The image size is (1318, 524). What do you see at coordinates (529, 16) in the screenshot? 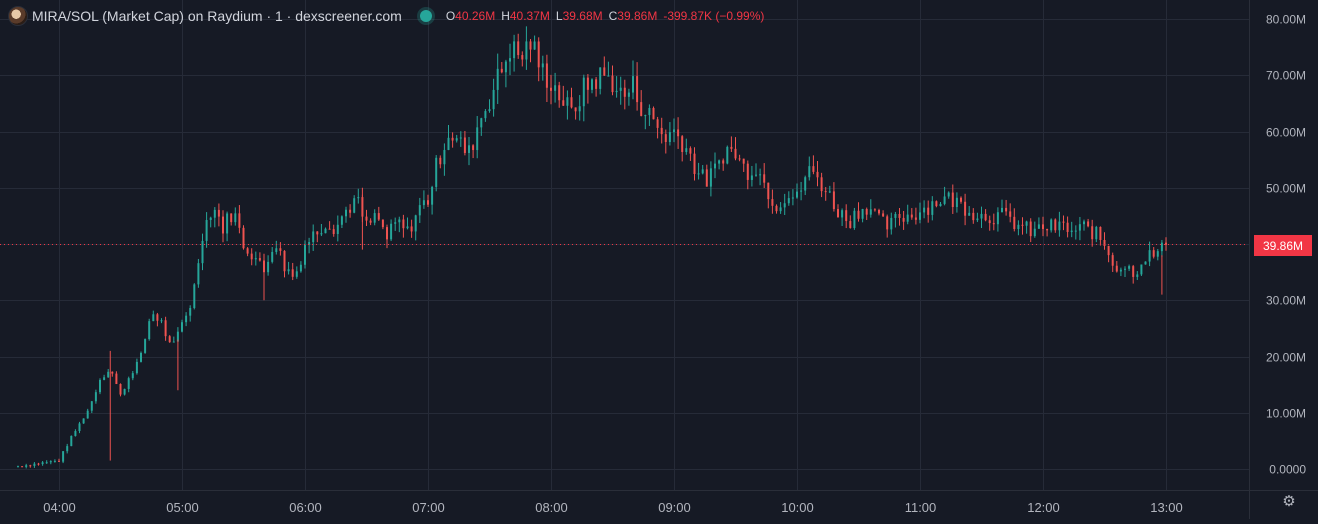
I see `high-value: 40.37M` at bounding box center [529, 16].